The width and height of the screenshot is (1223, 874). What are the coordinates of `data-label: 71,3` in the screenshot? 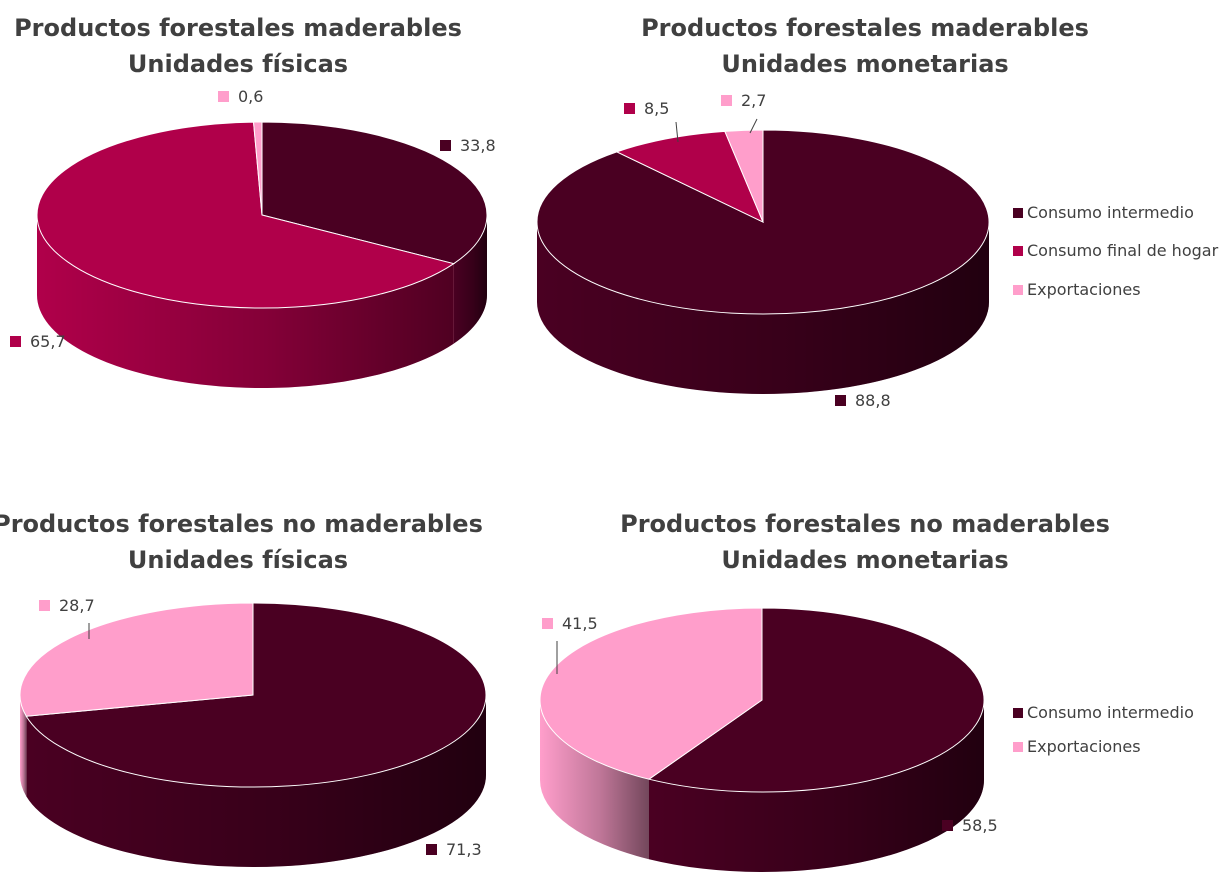 It's located at (464, 849).